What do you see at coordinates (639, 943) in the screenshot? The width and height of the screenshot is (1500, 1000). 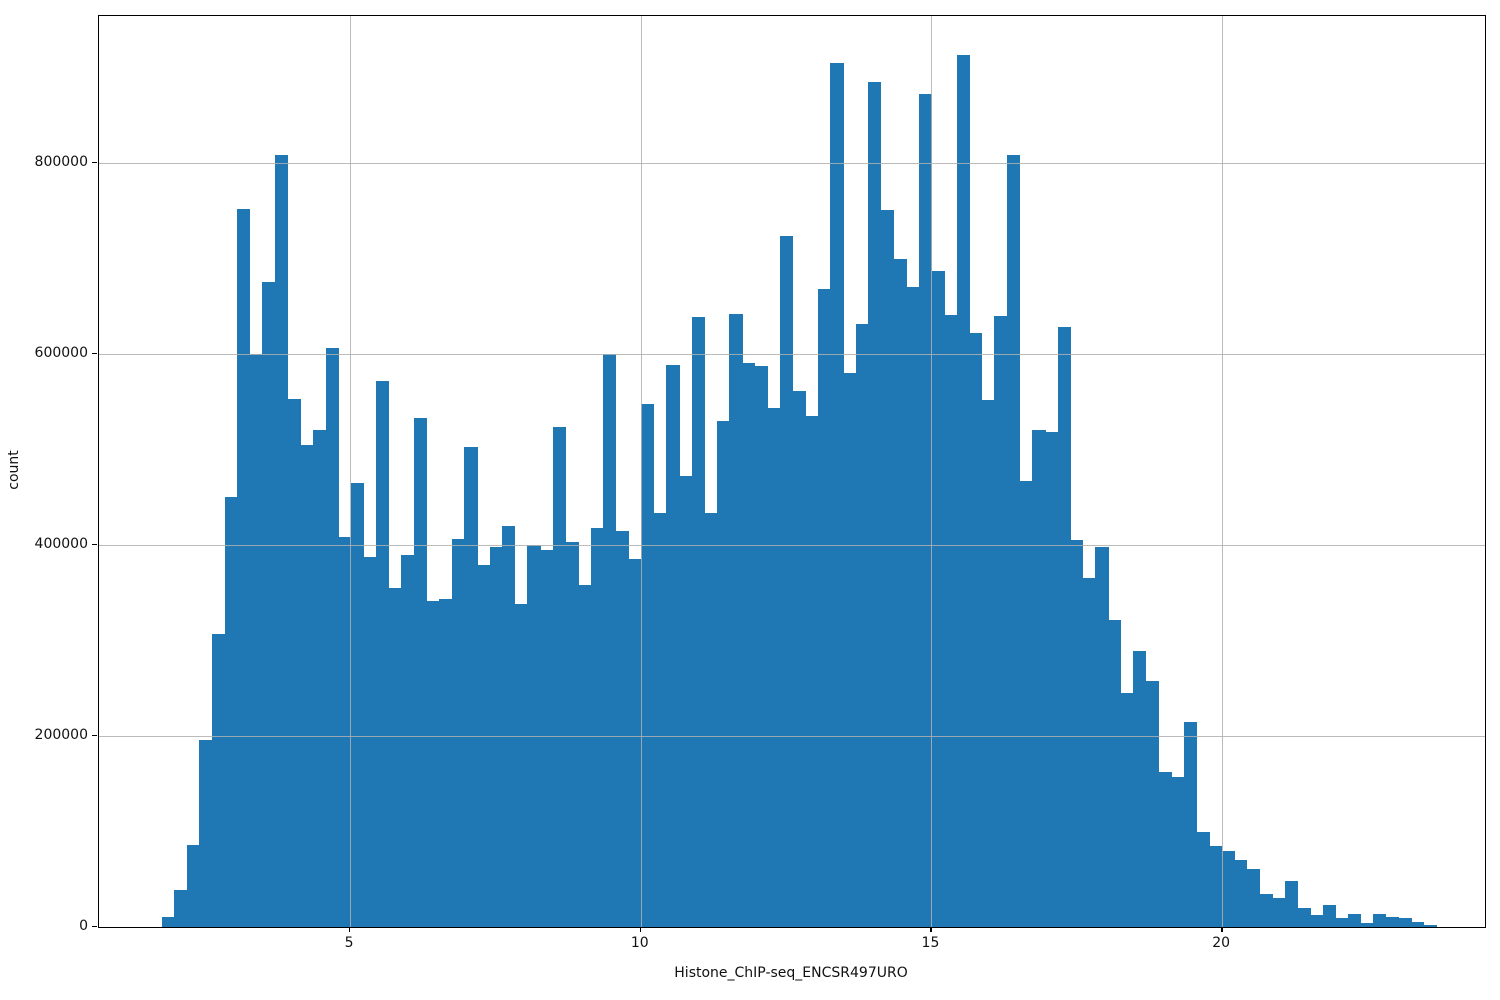 I see `x-tick-label: 10` at bounding box center [639, 943].